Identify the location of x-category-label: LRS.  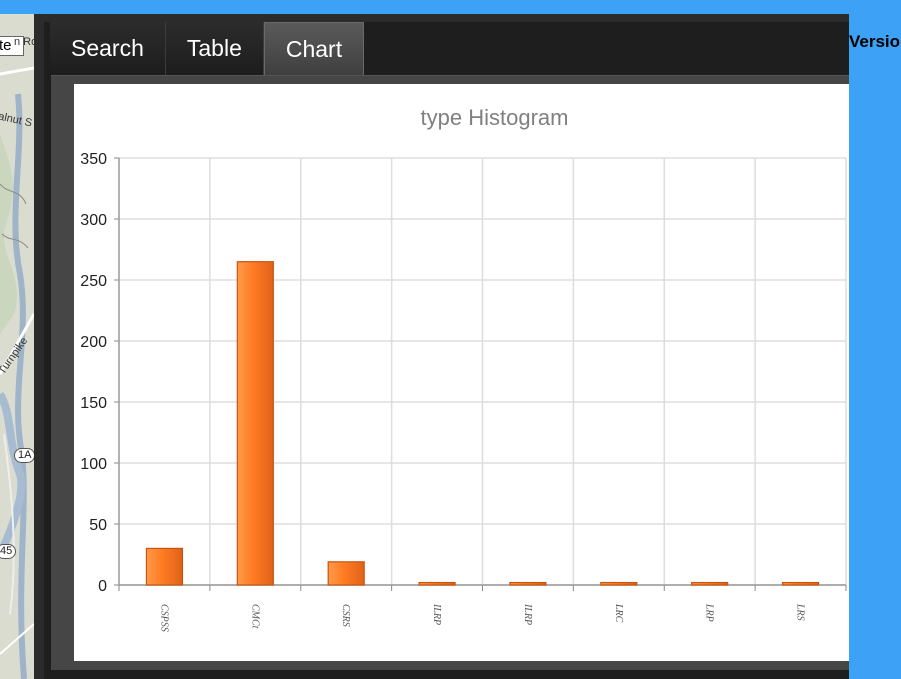
(800, 612).